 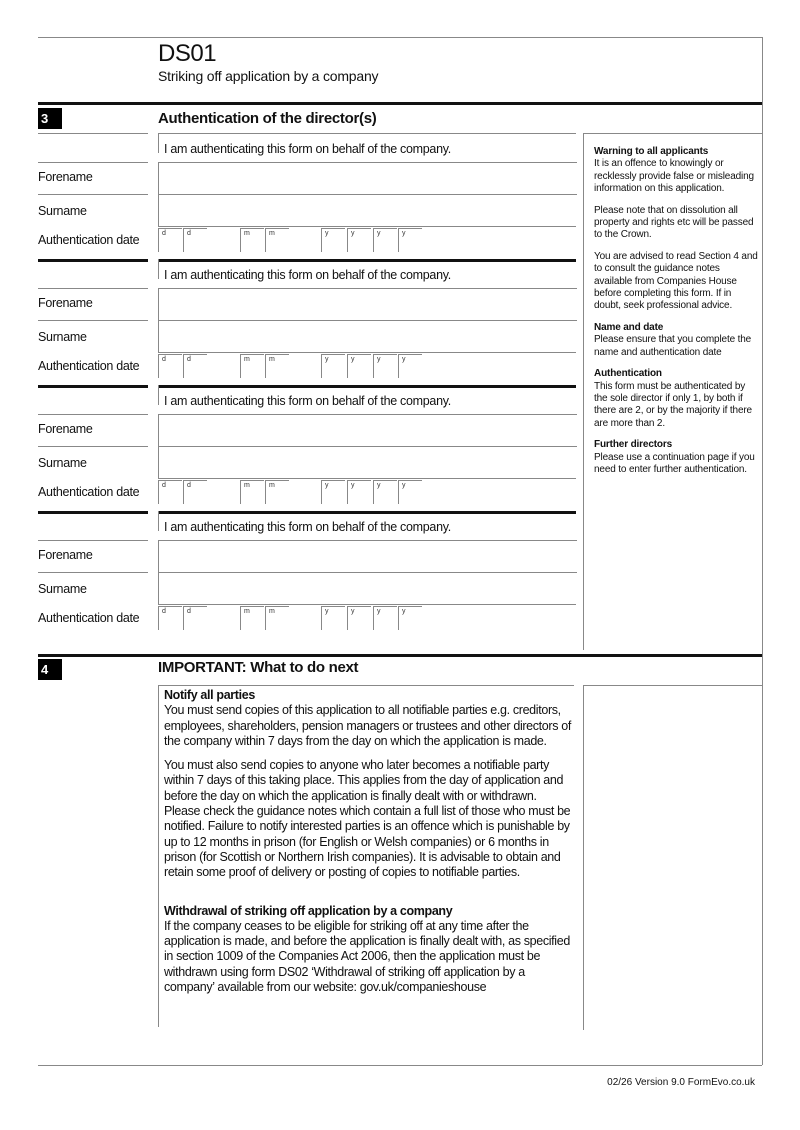 I want to click on footer-version: 02/26 Version 9.0 FormEvo.co.uk, so click(x=681, y=1082).